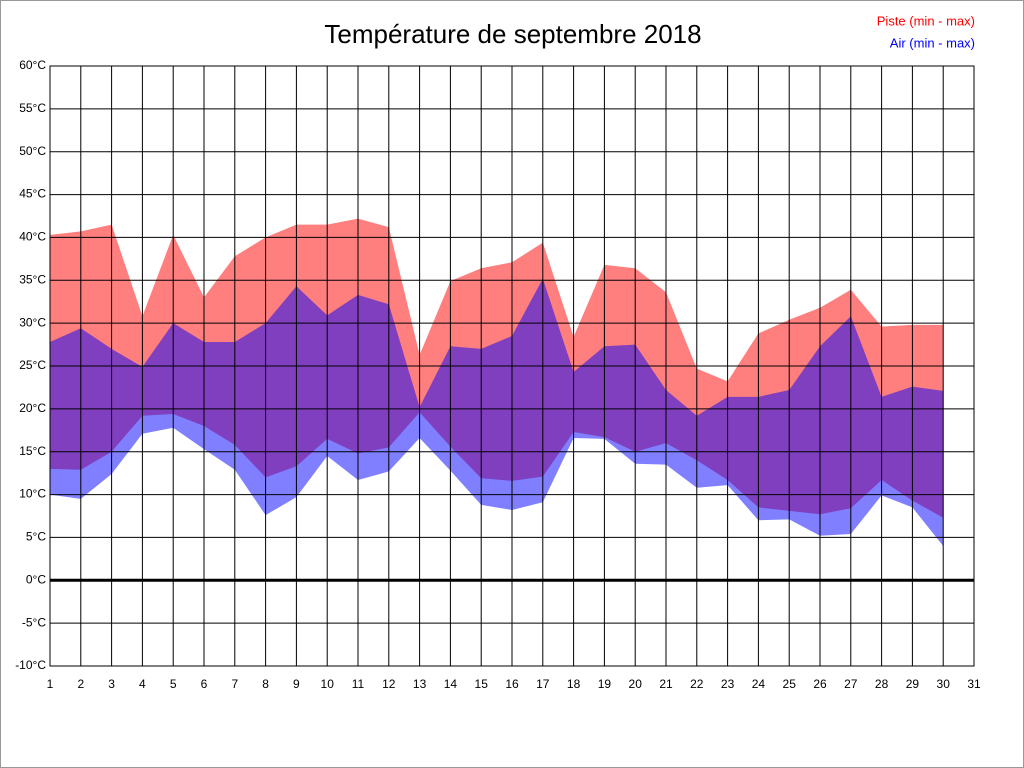 The height and width of the screenshot is (768, 1024). I want to click on x-tick-label: 18, so click(574, 684).